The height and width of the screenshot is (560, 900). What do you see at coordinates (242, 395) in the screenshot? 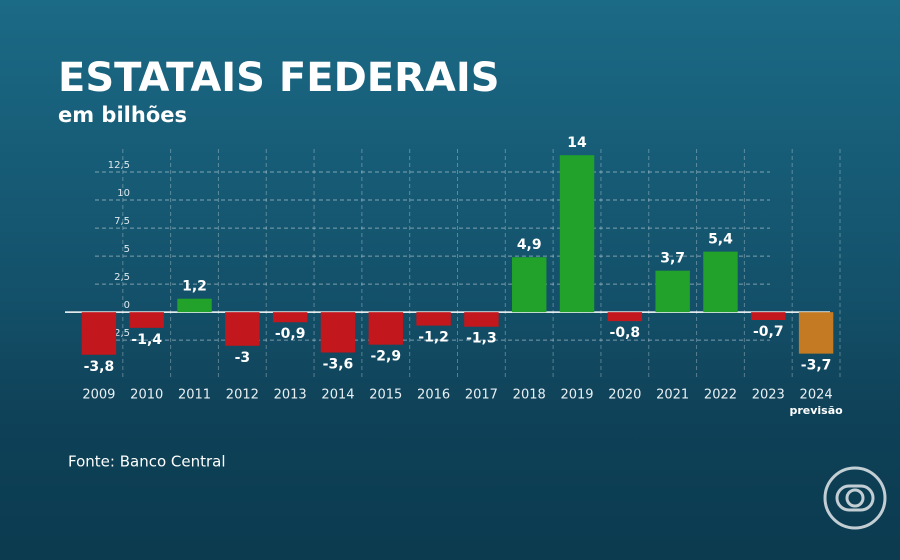
I see `x-tick-label: 2012` at bounding box center [242, 395].